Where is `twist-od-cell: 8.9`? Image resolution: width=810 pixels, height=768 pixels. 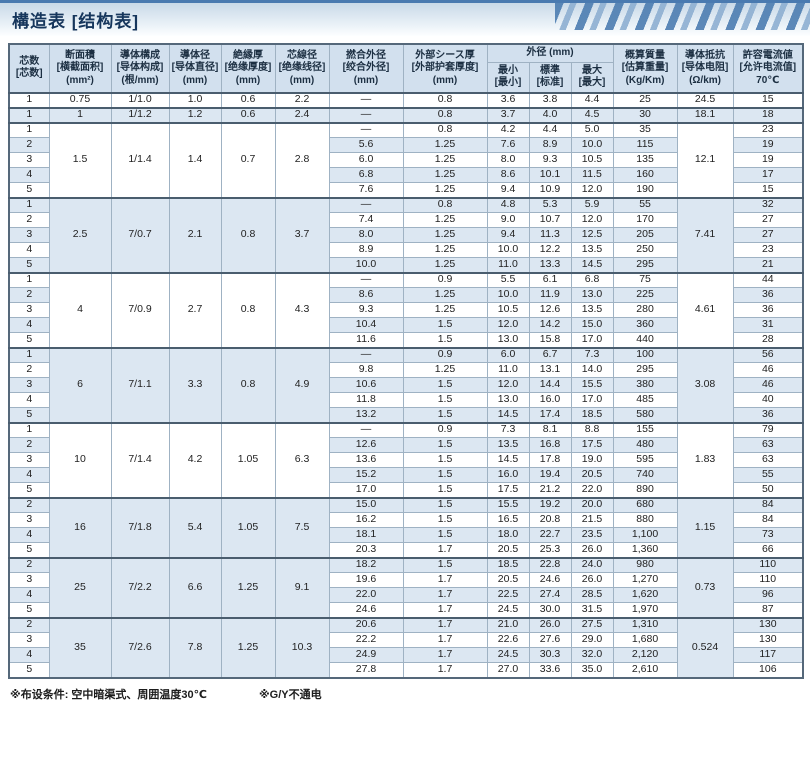
twist-od-cell: 8.9 is located at coordinates (366, 250).